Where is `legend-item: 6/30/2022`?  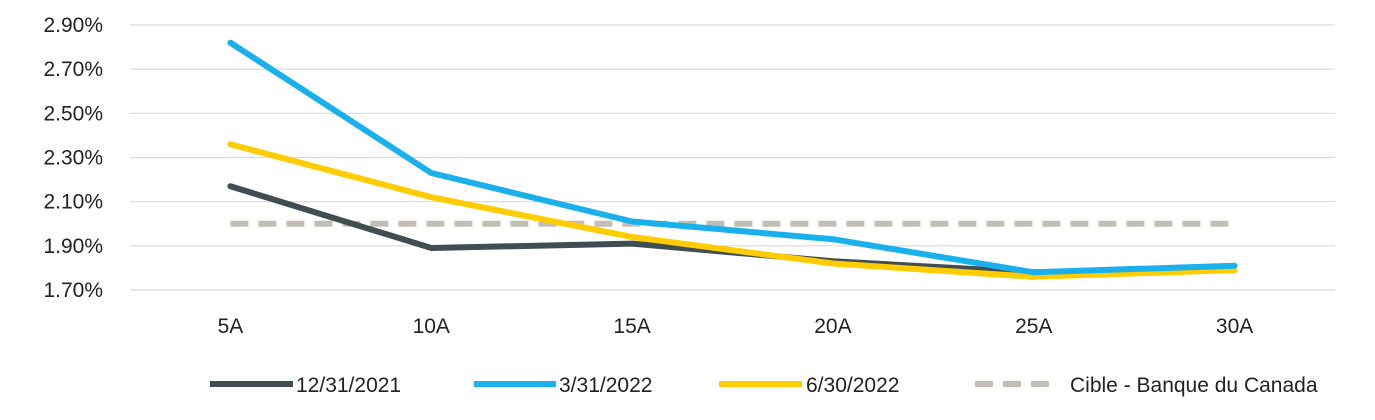 legend-item: 6/30/2022 is located at coordinates (809, 385).